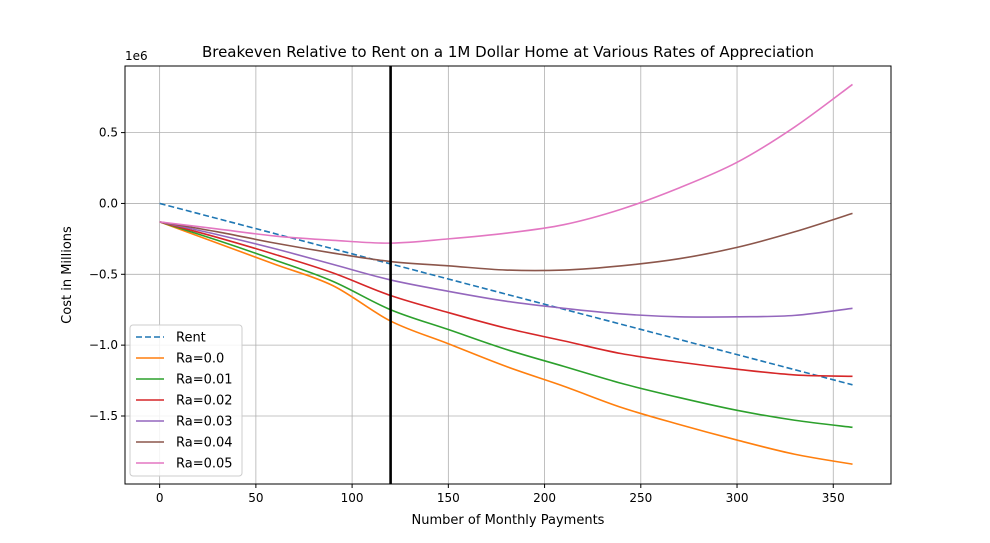 This screenshot has height=543, width=990. I want to click on x-tick-label: 350, so click(833, 498).